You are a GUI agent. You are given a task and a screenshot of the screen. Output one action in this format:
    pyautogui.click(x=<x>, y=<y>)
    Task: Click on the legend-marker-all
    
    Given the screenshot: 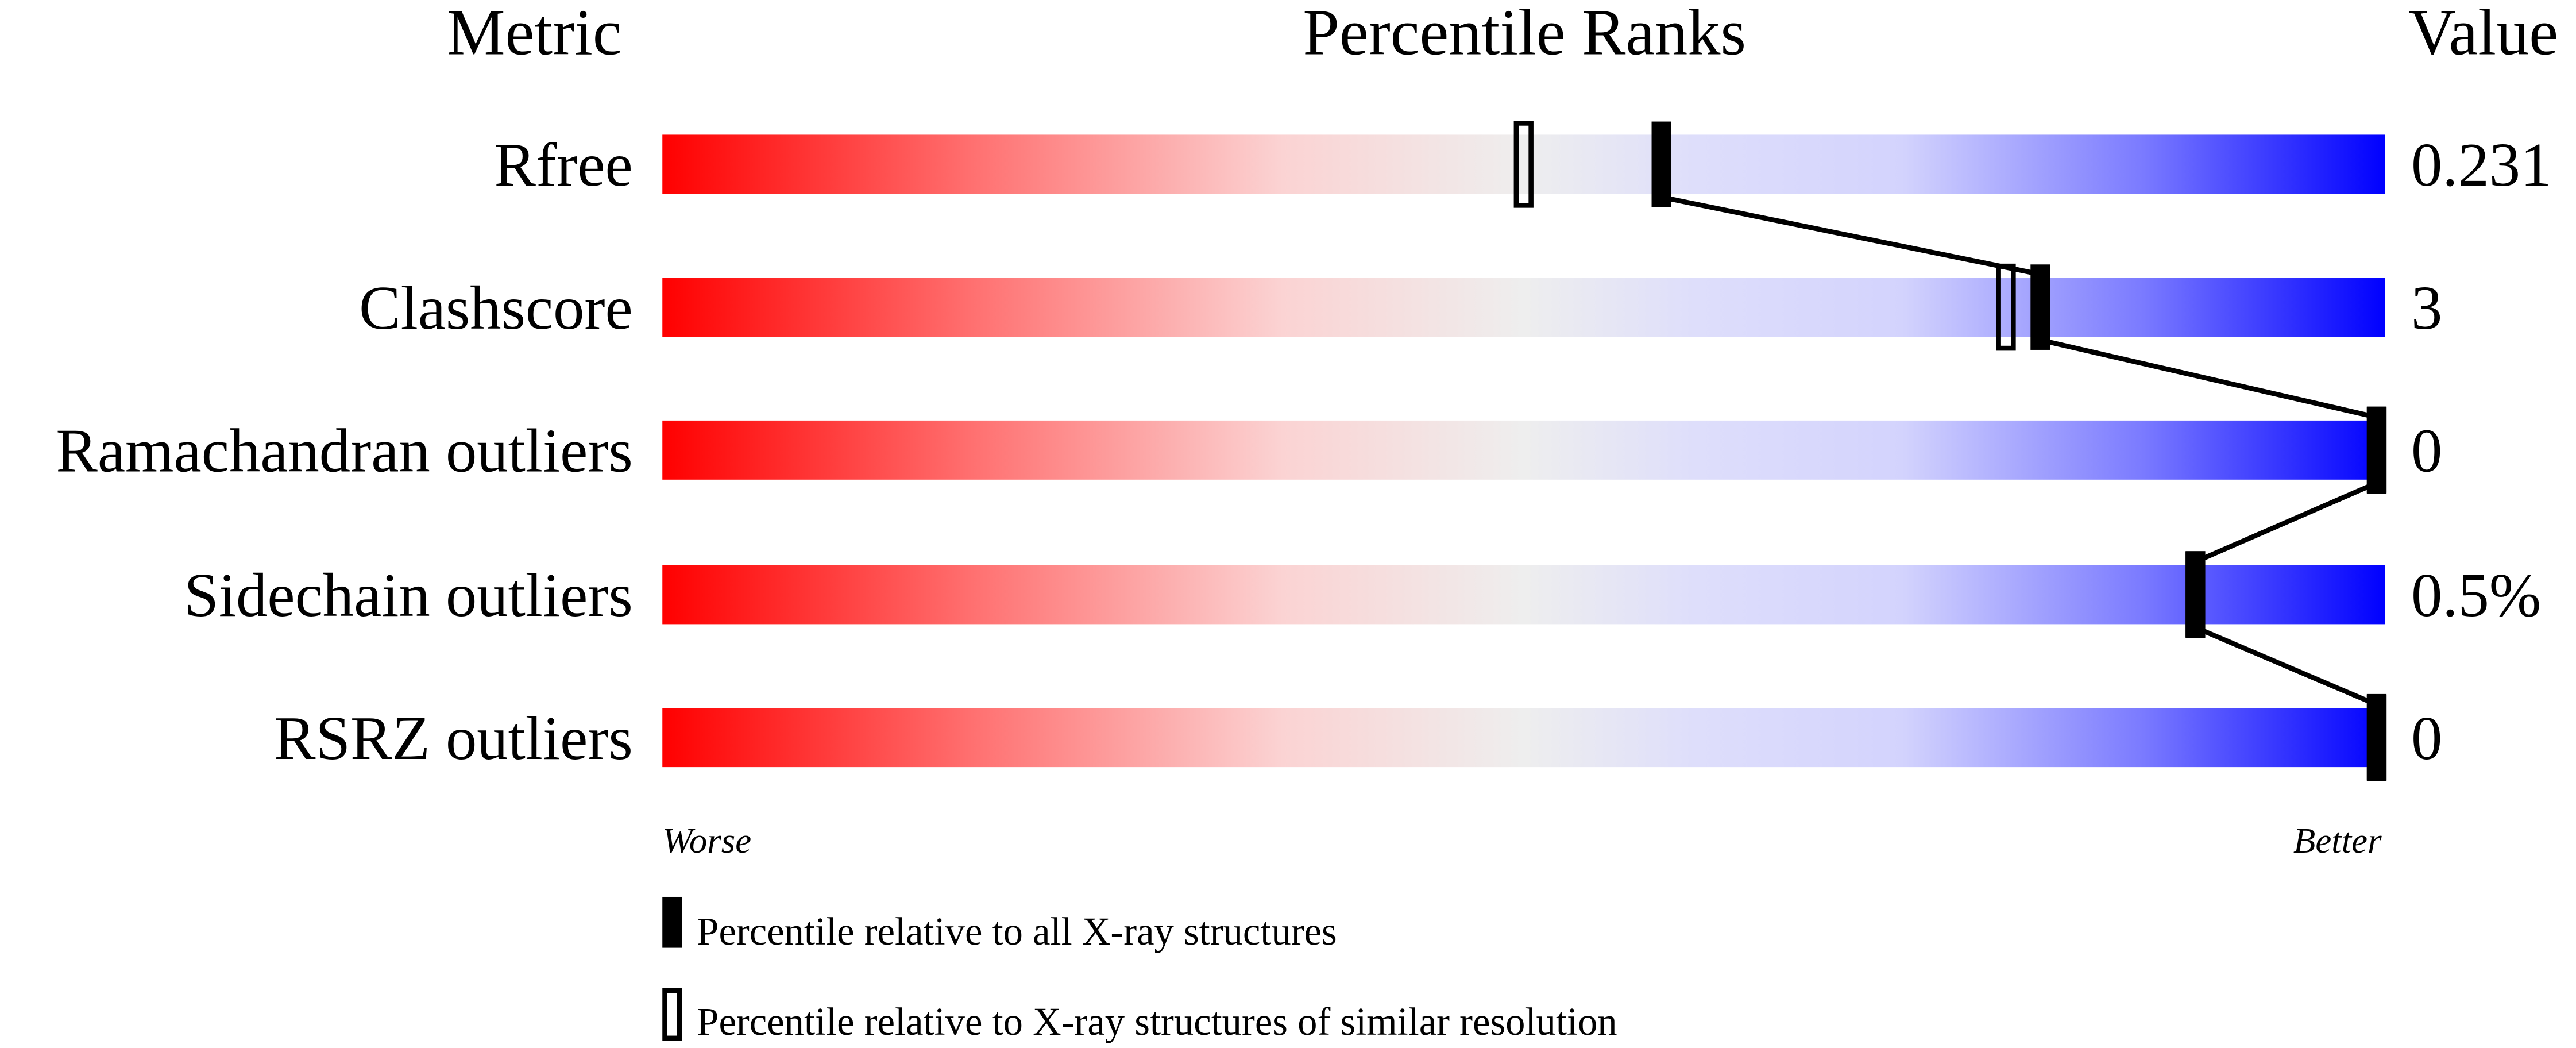 What is the action you would take?
    pyautogui.click(x=672, y=922)
    